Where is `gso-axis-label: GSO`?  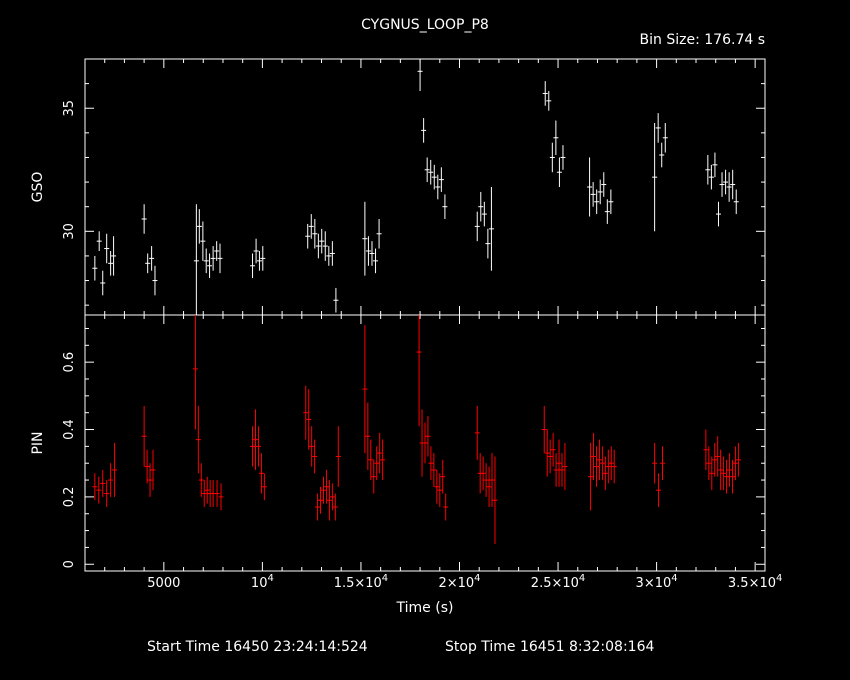
gso-axis-label: GSO is located at coordinates (38, 187).